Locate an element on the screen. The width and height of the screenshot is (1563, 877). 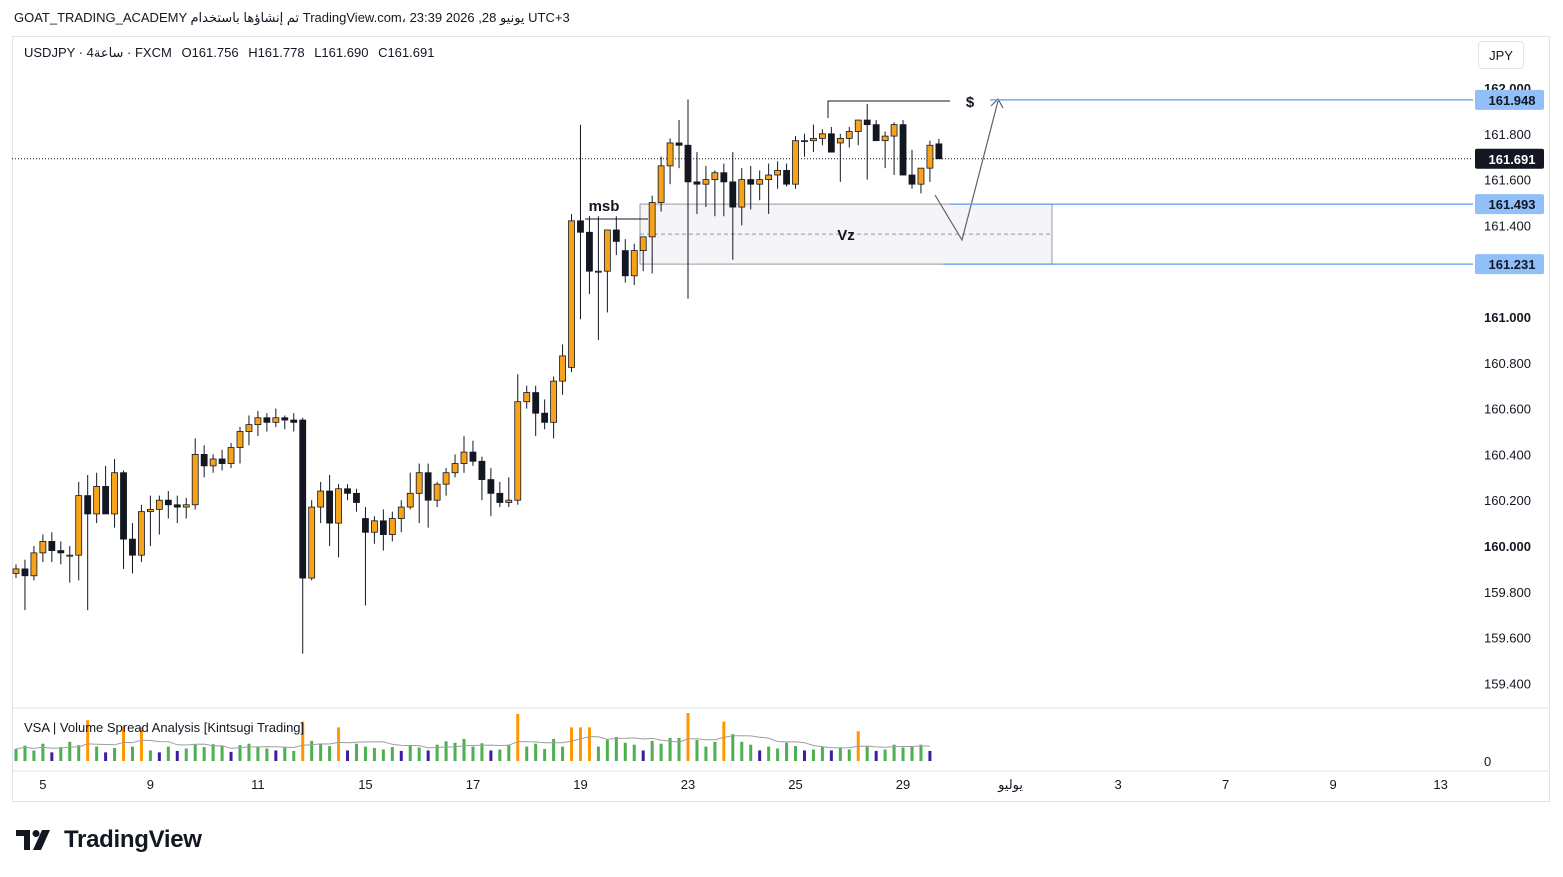
open-value: O161.756 is located at coordinates (210, 52).